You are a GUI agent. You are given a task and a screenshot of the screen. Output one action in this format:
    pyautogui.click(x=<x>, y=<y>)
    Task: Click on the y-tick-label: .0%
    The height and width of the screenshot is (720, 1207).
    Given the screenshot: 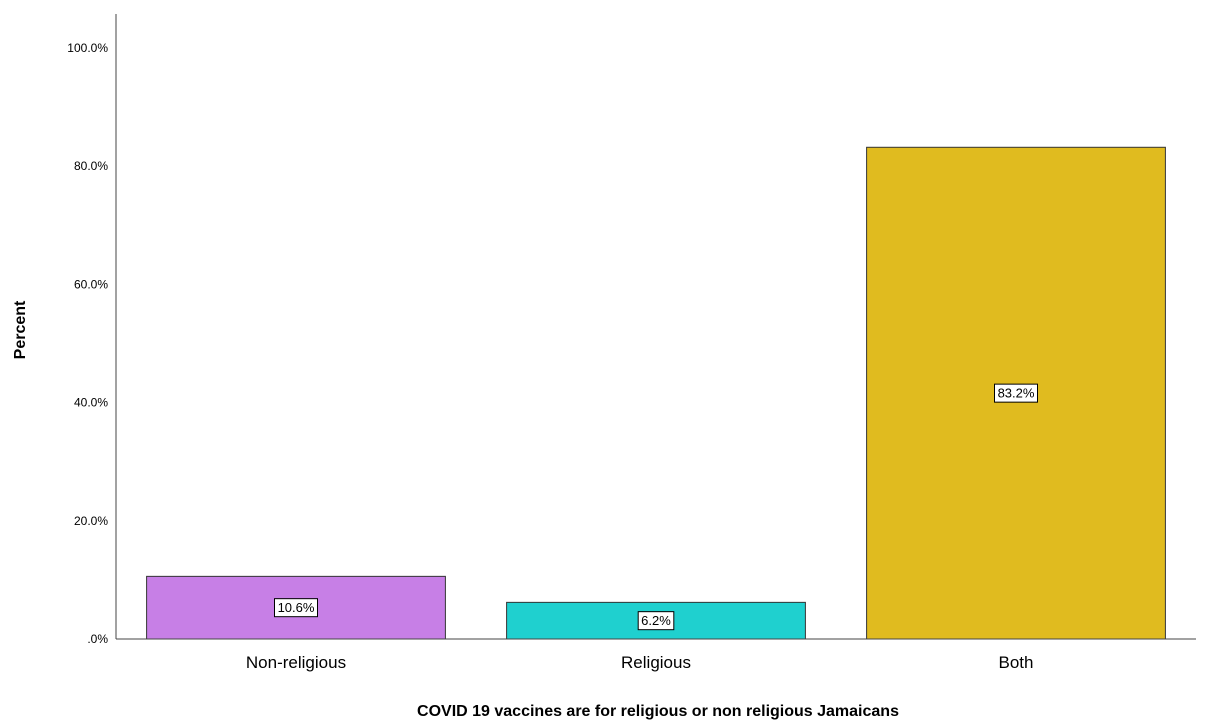 What is the action you would take?
    pyautogui.click(x=97, y=639)
    